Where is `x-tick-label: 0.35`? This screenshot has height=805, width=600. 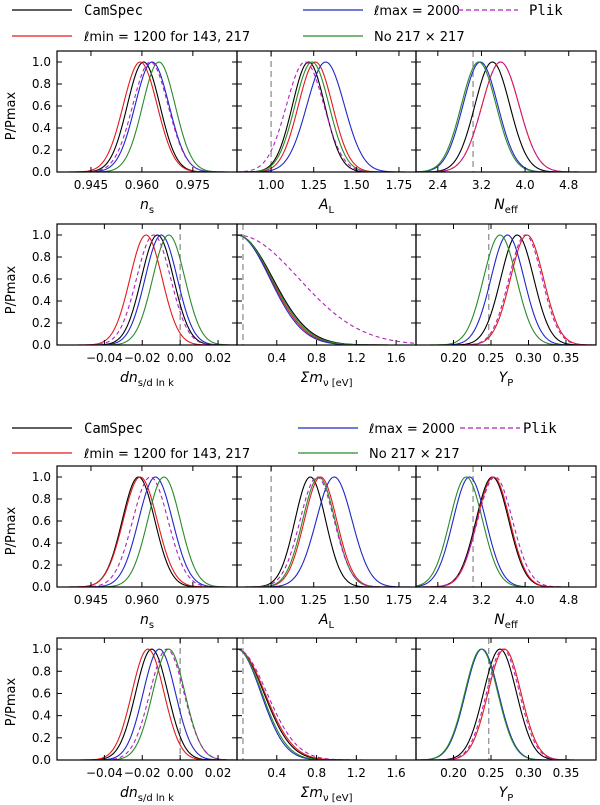 x-tick-label: 0.35 is located at coordinates (566, 773).